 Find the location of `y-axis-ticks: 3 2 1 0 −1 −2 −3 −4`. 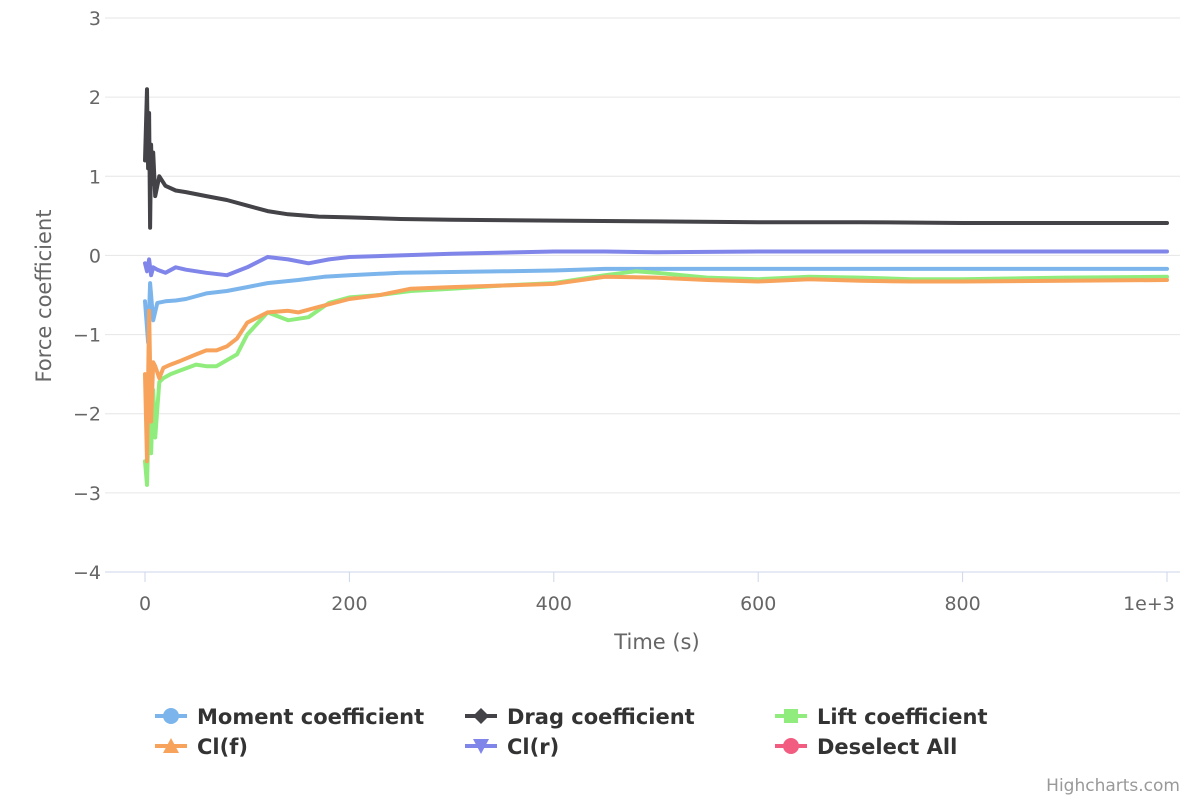

y-axis-ticks: 3 2 1 0 −1 −2 −3 −4 is located at coordinates (87, 296).